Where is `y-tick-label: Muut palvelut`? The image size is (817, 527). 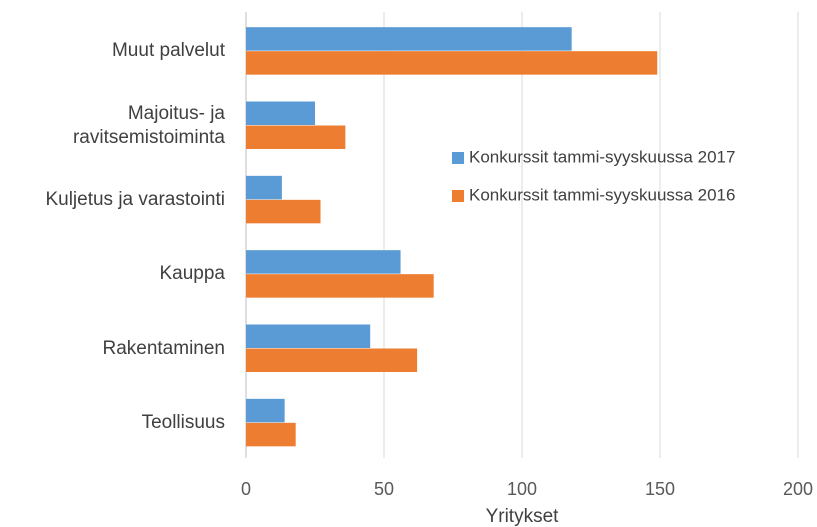 y-tick-label: Muut palvelut is located at coordinates (168, 51).